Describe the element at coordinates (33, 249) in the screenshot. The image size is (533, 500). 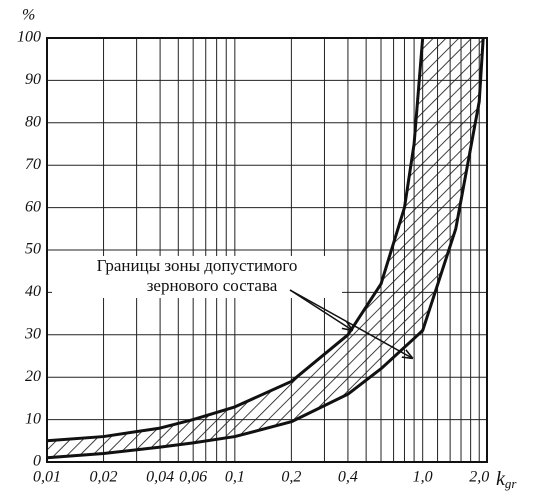
I see `y-tick-label: 50` at that location.